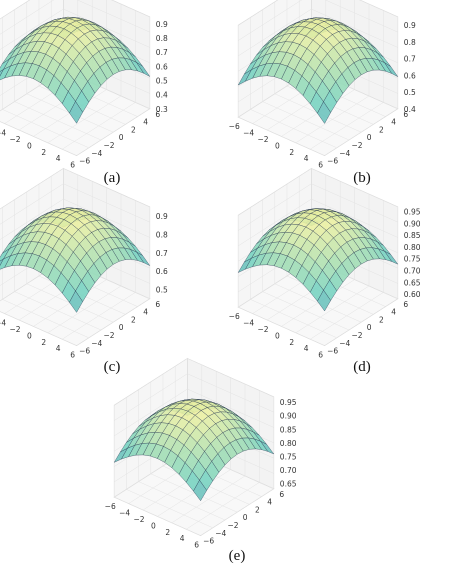 This screenshot has height=567, width=474. Describe the element at coordinates (288, 429) in the screenshot. I see `z-tick-label: 0.85` at that location.